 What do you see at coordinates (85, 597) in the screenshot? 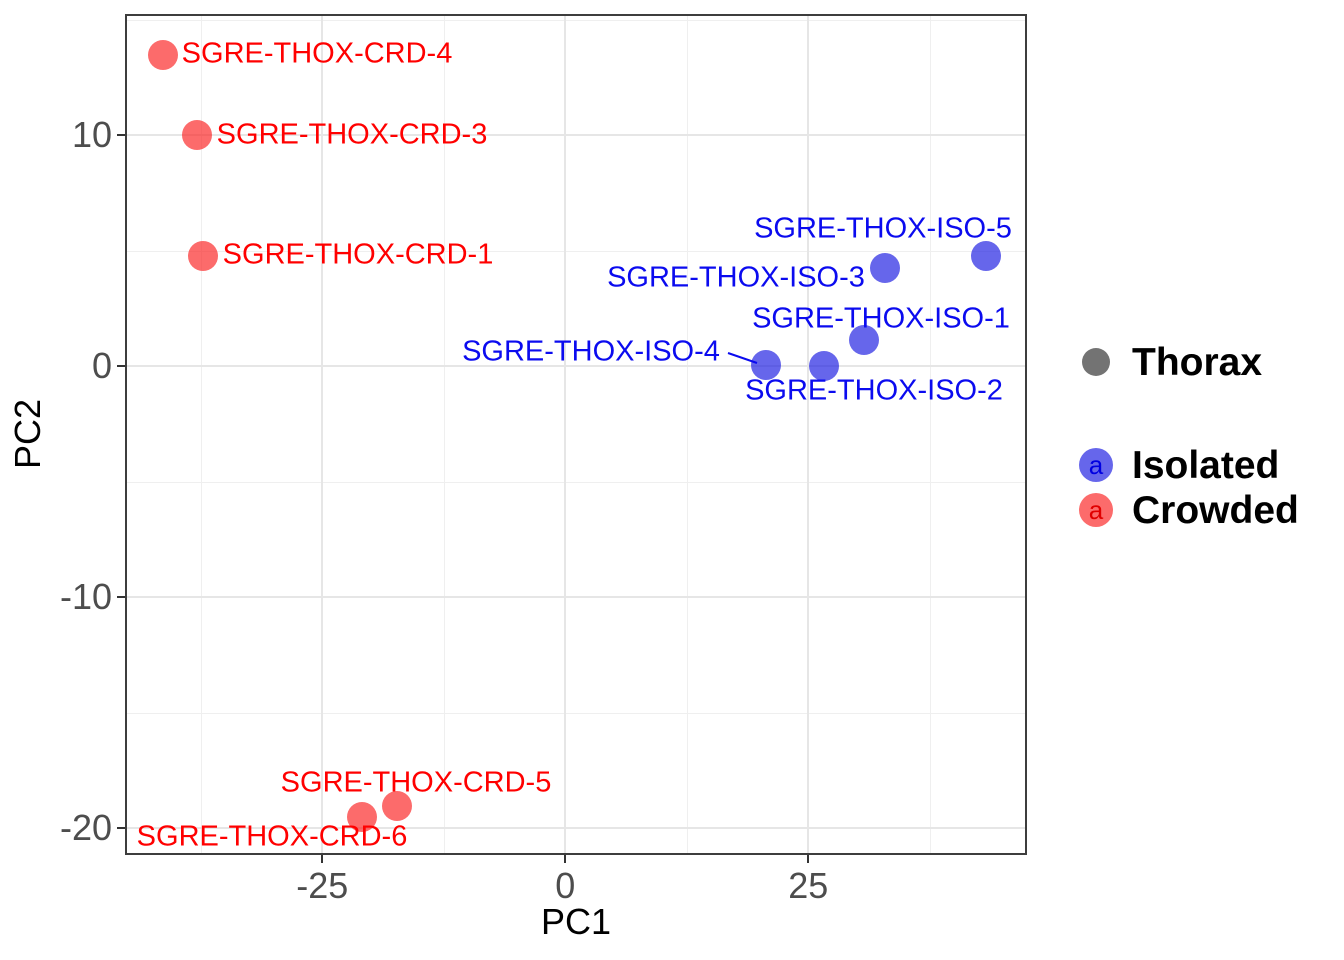
I see `y-tick-label: -10` at bounding box center [85, 597].